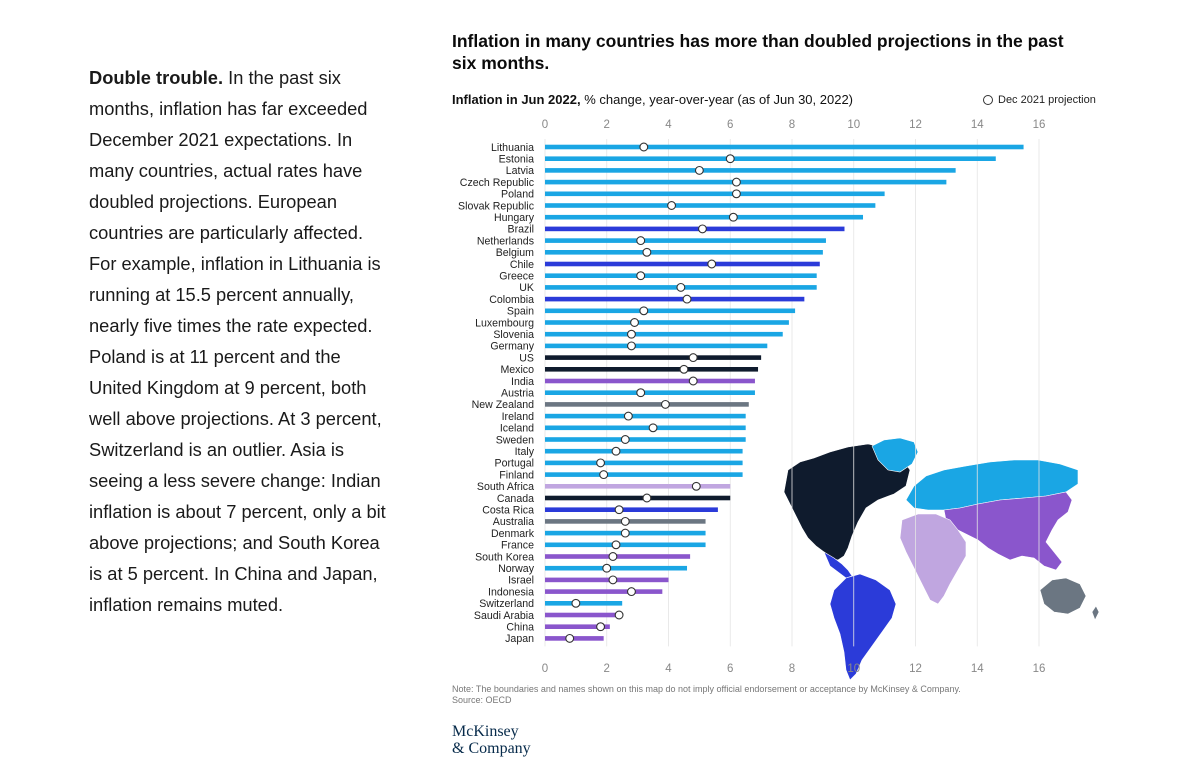  What do you see at coordinates (641, 241) in the screenshot?
I see `marker-netherlands` at bounding box center [641, 241].